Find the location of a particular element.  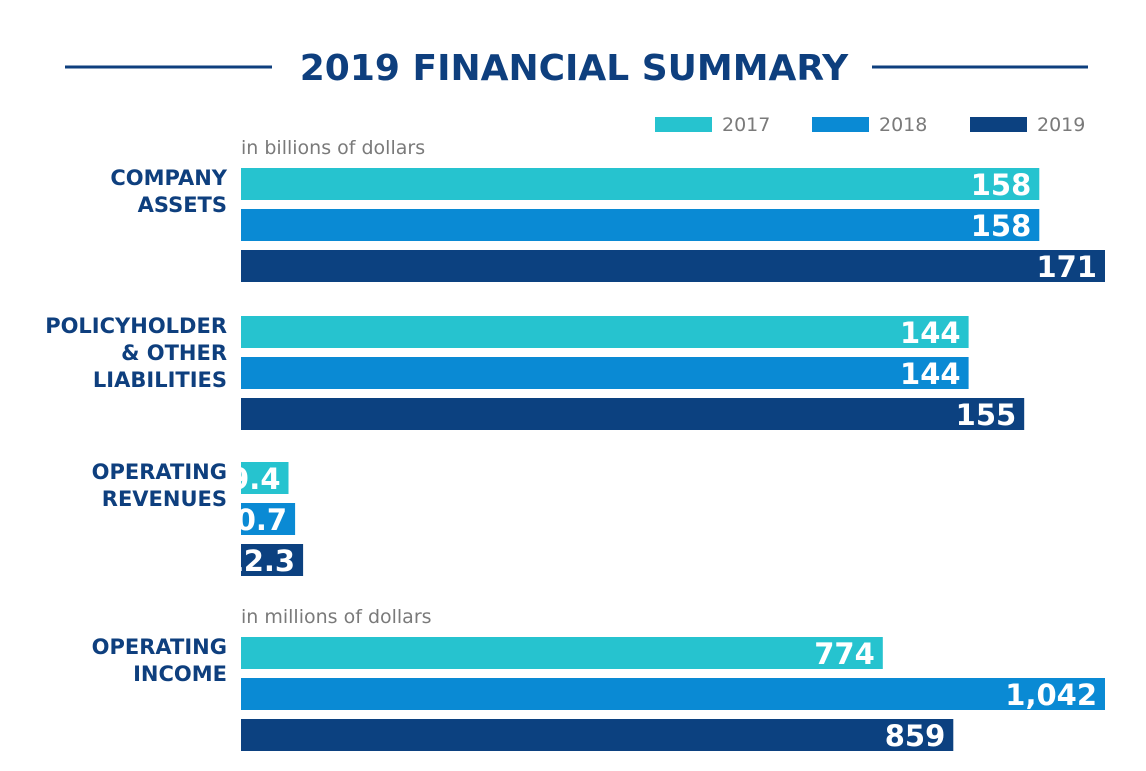

group-label-line: LIABILITIES is located at coordinates (160, 380).